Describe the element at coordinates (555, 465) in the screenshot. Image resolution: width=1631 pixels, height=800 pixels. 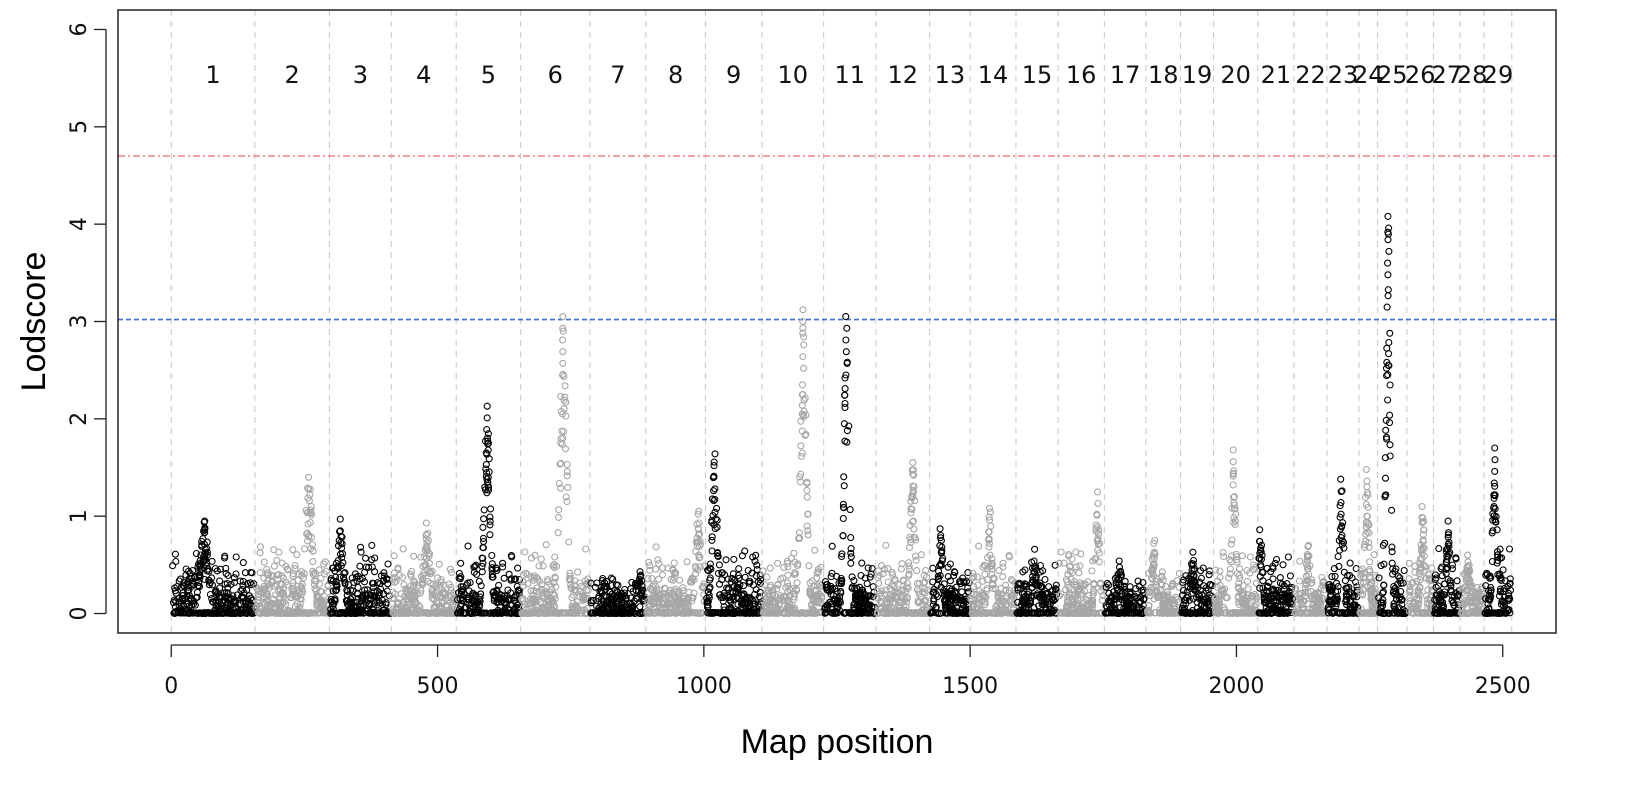
I see `chromosome-6-points` at that location.